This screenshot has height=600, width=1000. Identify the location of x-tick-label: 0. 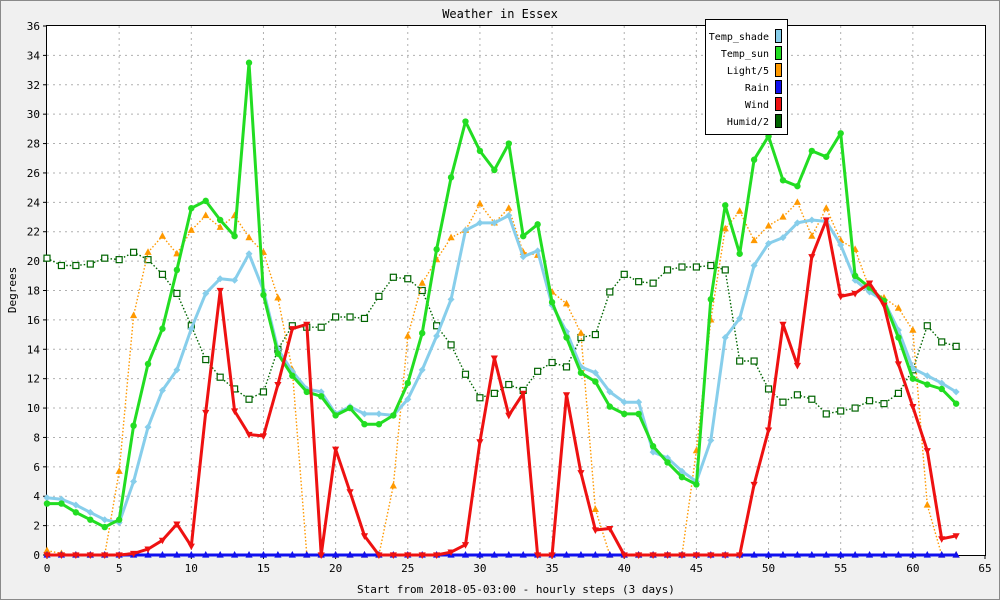
(47, 568).